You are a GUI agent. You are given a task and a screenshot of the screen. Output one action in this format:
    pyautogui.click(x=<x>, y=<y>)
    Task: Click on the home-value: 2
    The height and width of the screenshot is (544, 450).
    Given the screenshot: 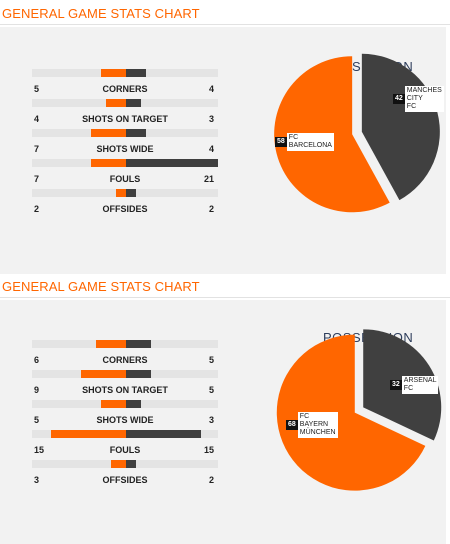 What is the action you would take?
    pyautogui.click(x=37, y=209)
    